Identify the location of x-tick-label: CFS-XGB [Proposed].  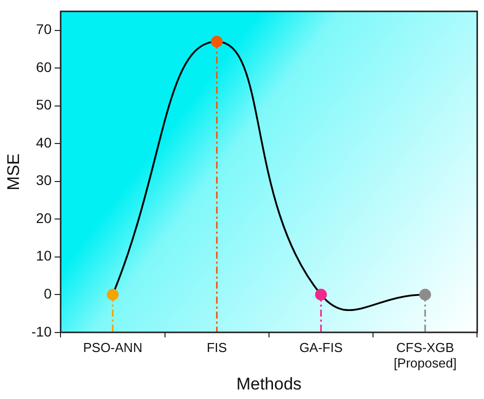
(425, 355).